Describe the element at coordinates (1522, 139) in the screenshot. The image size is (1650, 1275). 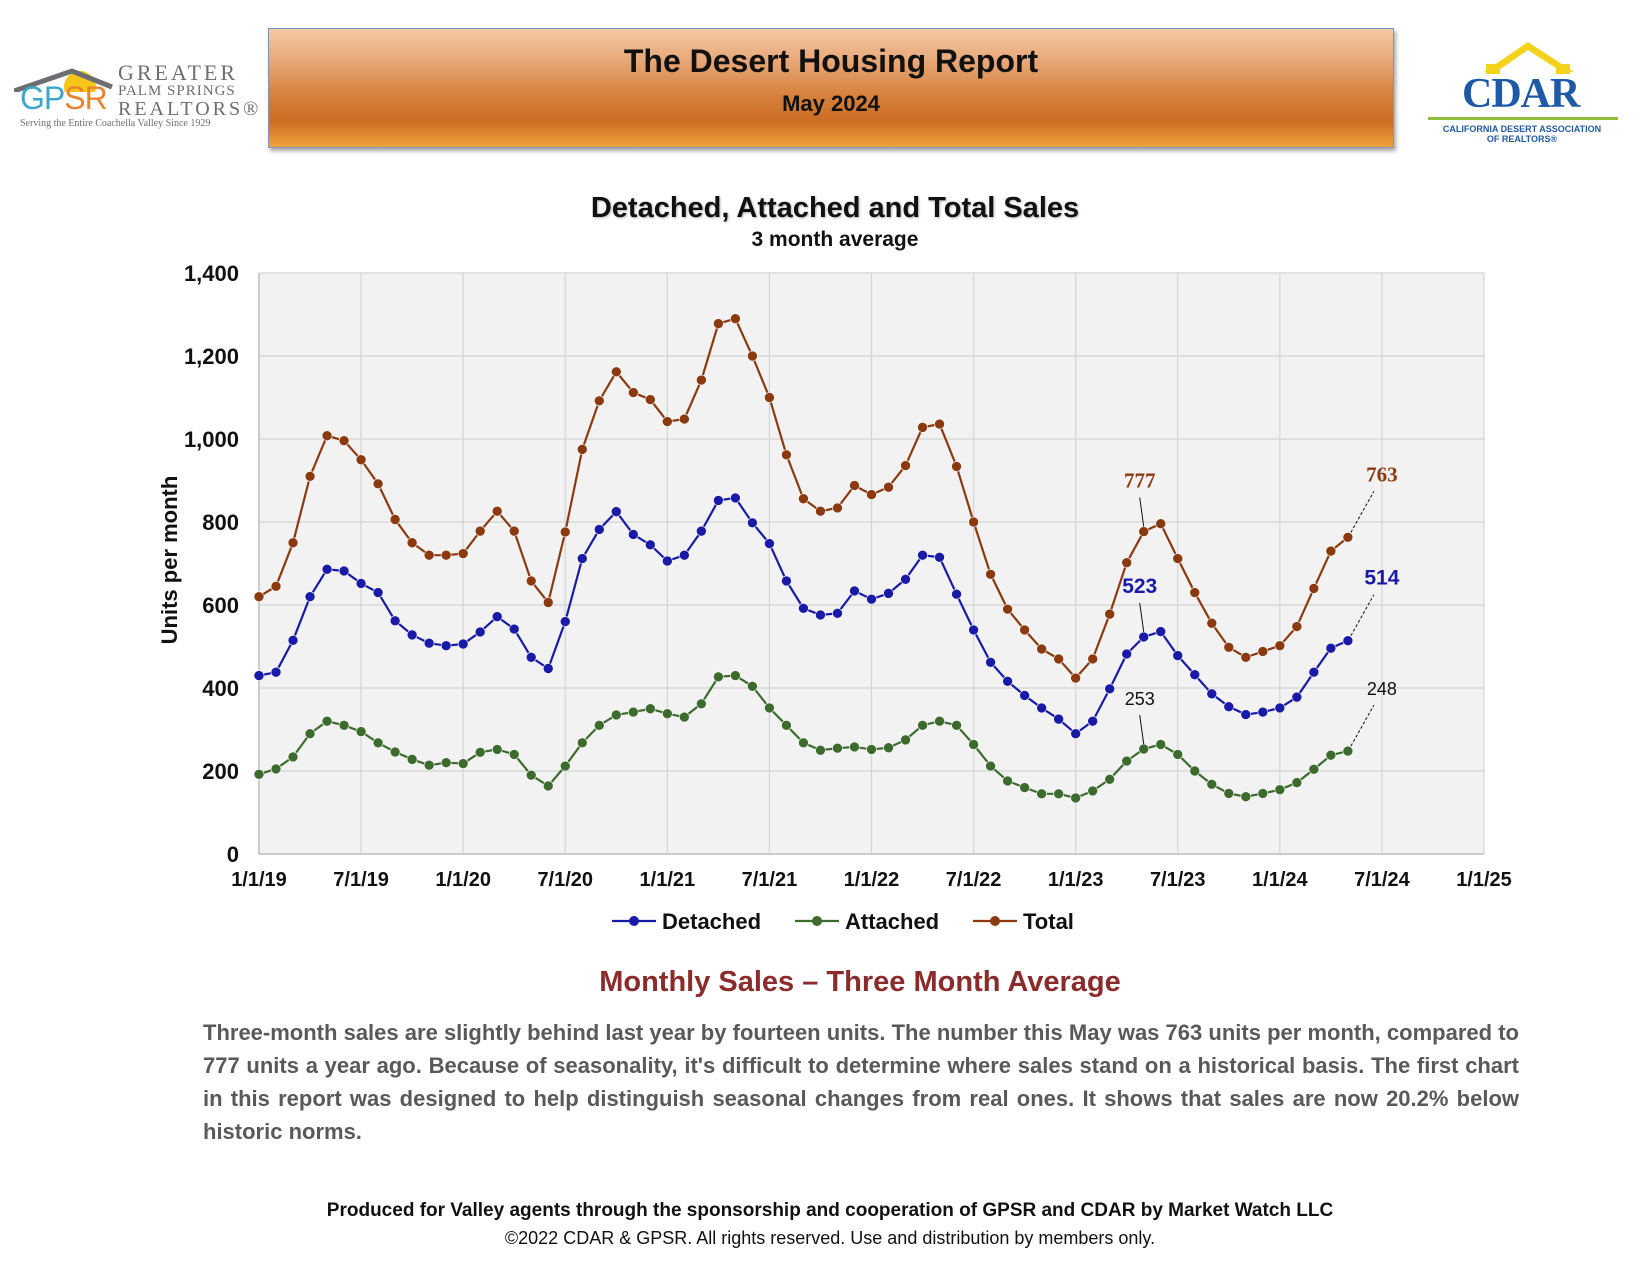
I see `cdar-subtitle-line2: OF REALTORS®` at that location.